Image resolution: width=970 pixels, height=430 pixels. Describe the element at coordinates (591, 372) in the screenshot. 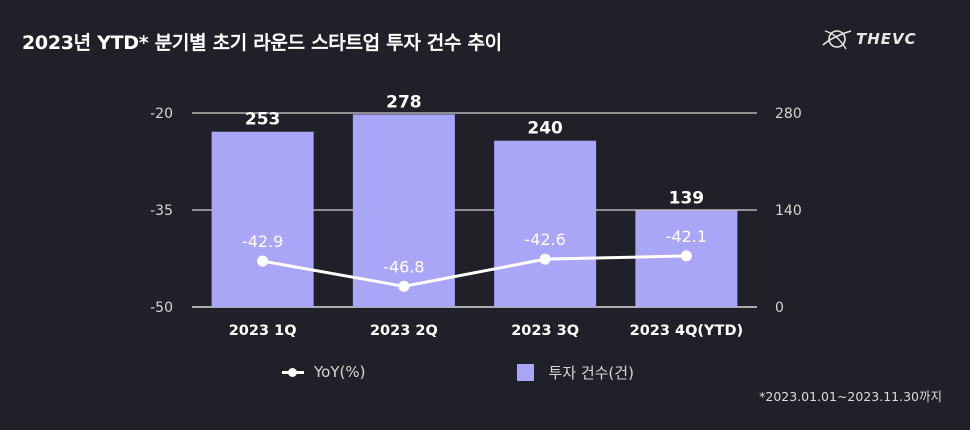

I see `legend-label-count: 투자 건수(건)` at that location.